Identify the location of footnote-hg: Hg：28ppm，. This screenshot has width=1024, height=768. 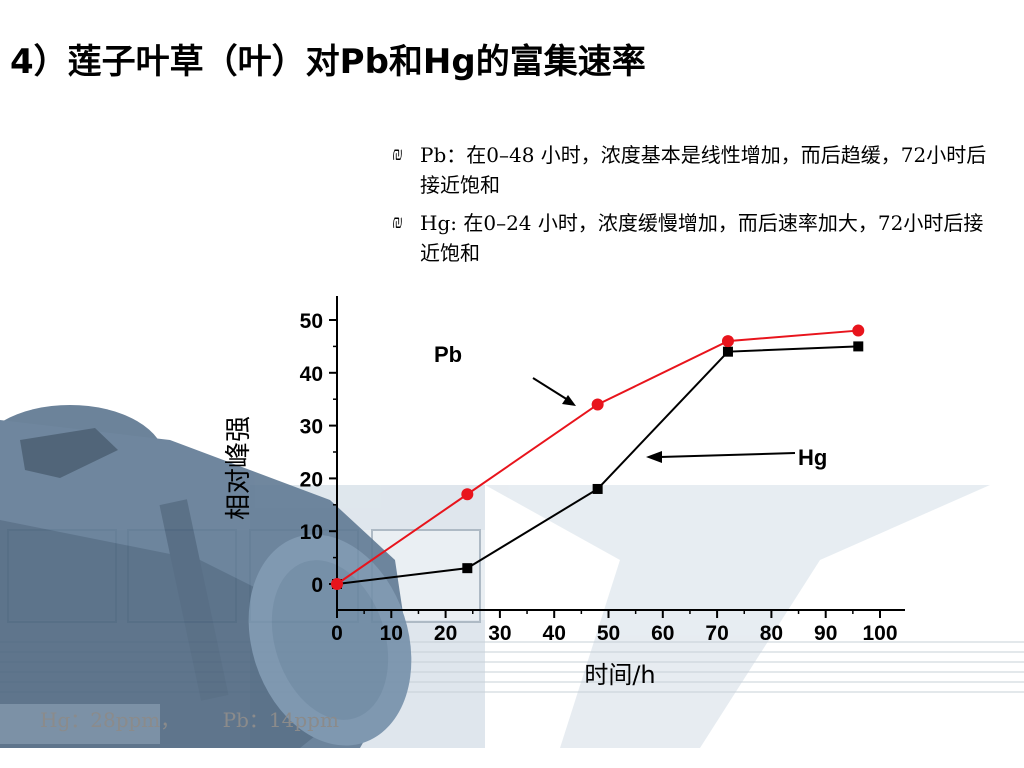
(110, 720).